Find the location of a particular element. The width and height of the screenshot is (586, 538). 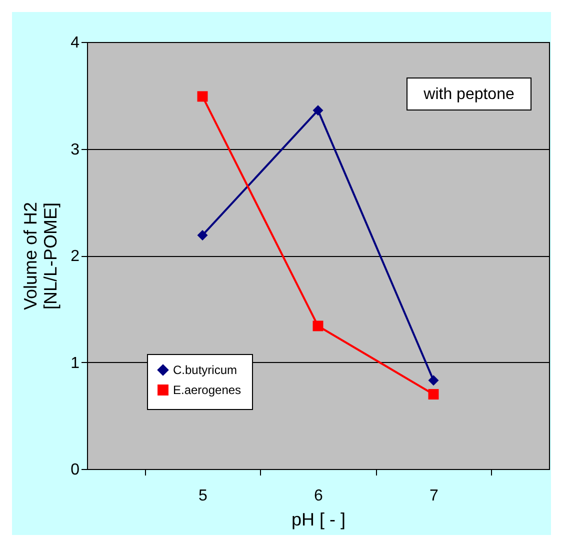

x-tick-label: 7 is located at coordinates (434, 496).